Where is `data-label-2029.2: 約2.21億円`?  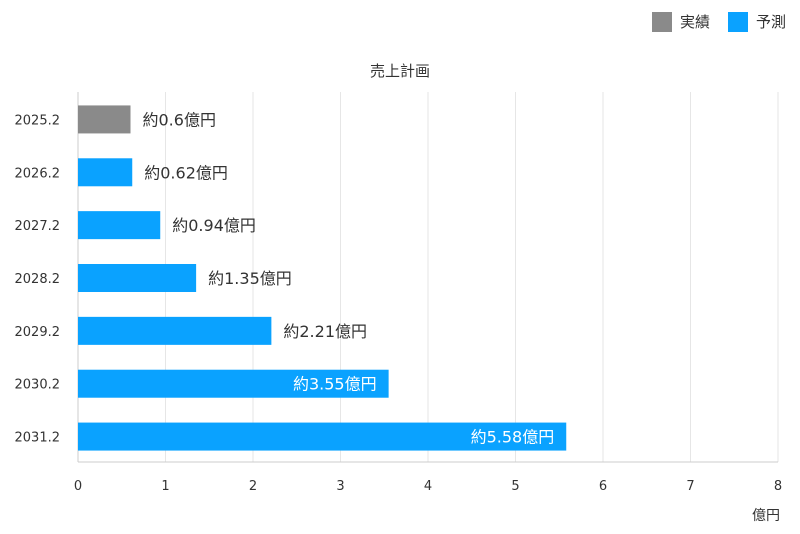 data-label-2029.2: 約2.21億円 is located at coordinates (325, 331).